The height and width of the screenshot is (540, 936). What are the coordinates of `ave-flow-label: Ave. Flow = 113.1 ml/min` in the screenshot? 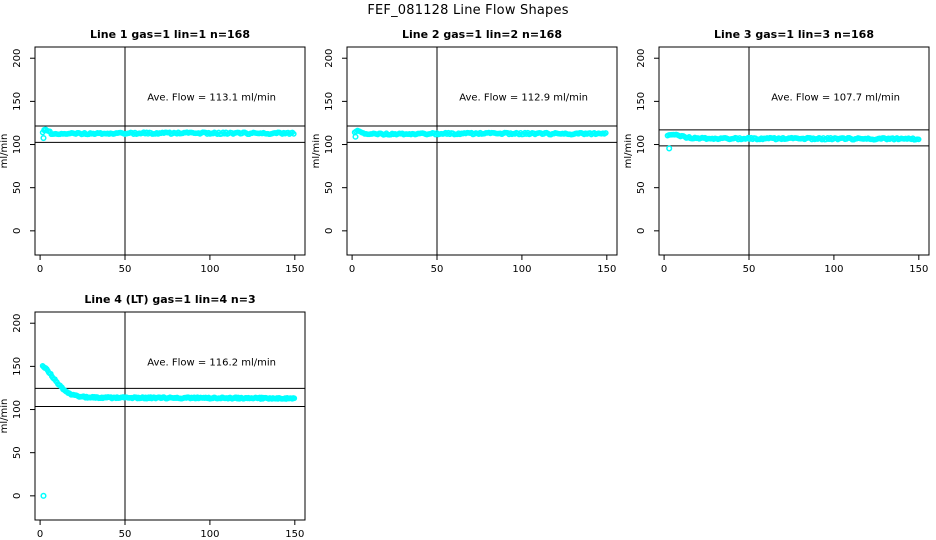 It's located at (211, 98).